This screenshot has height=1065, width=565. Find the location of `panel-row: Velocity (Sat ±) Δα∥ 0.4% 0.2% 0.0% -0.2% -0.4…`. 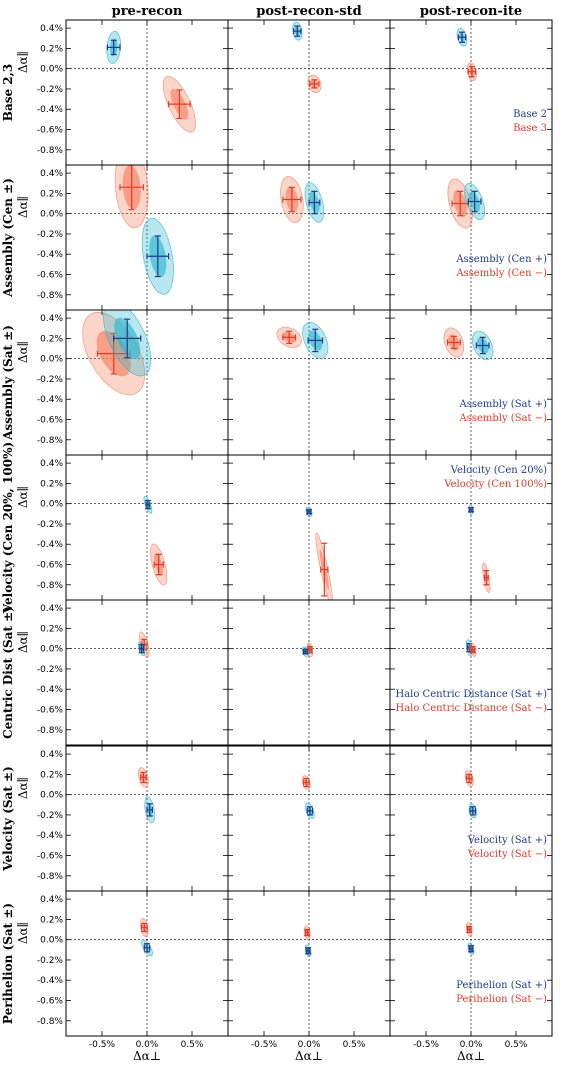

panel-row: Velocity (Sat ±) Δα∥ 0.4% 0.2% 0.0% -0.2% -0.4… is located at coordinates (277, 818).